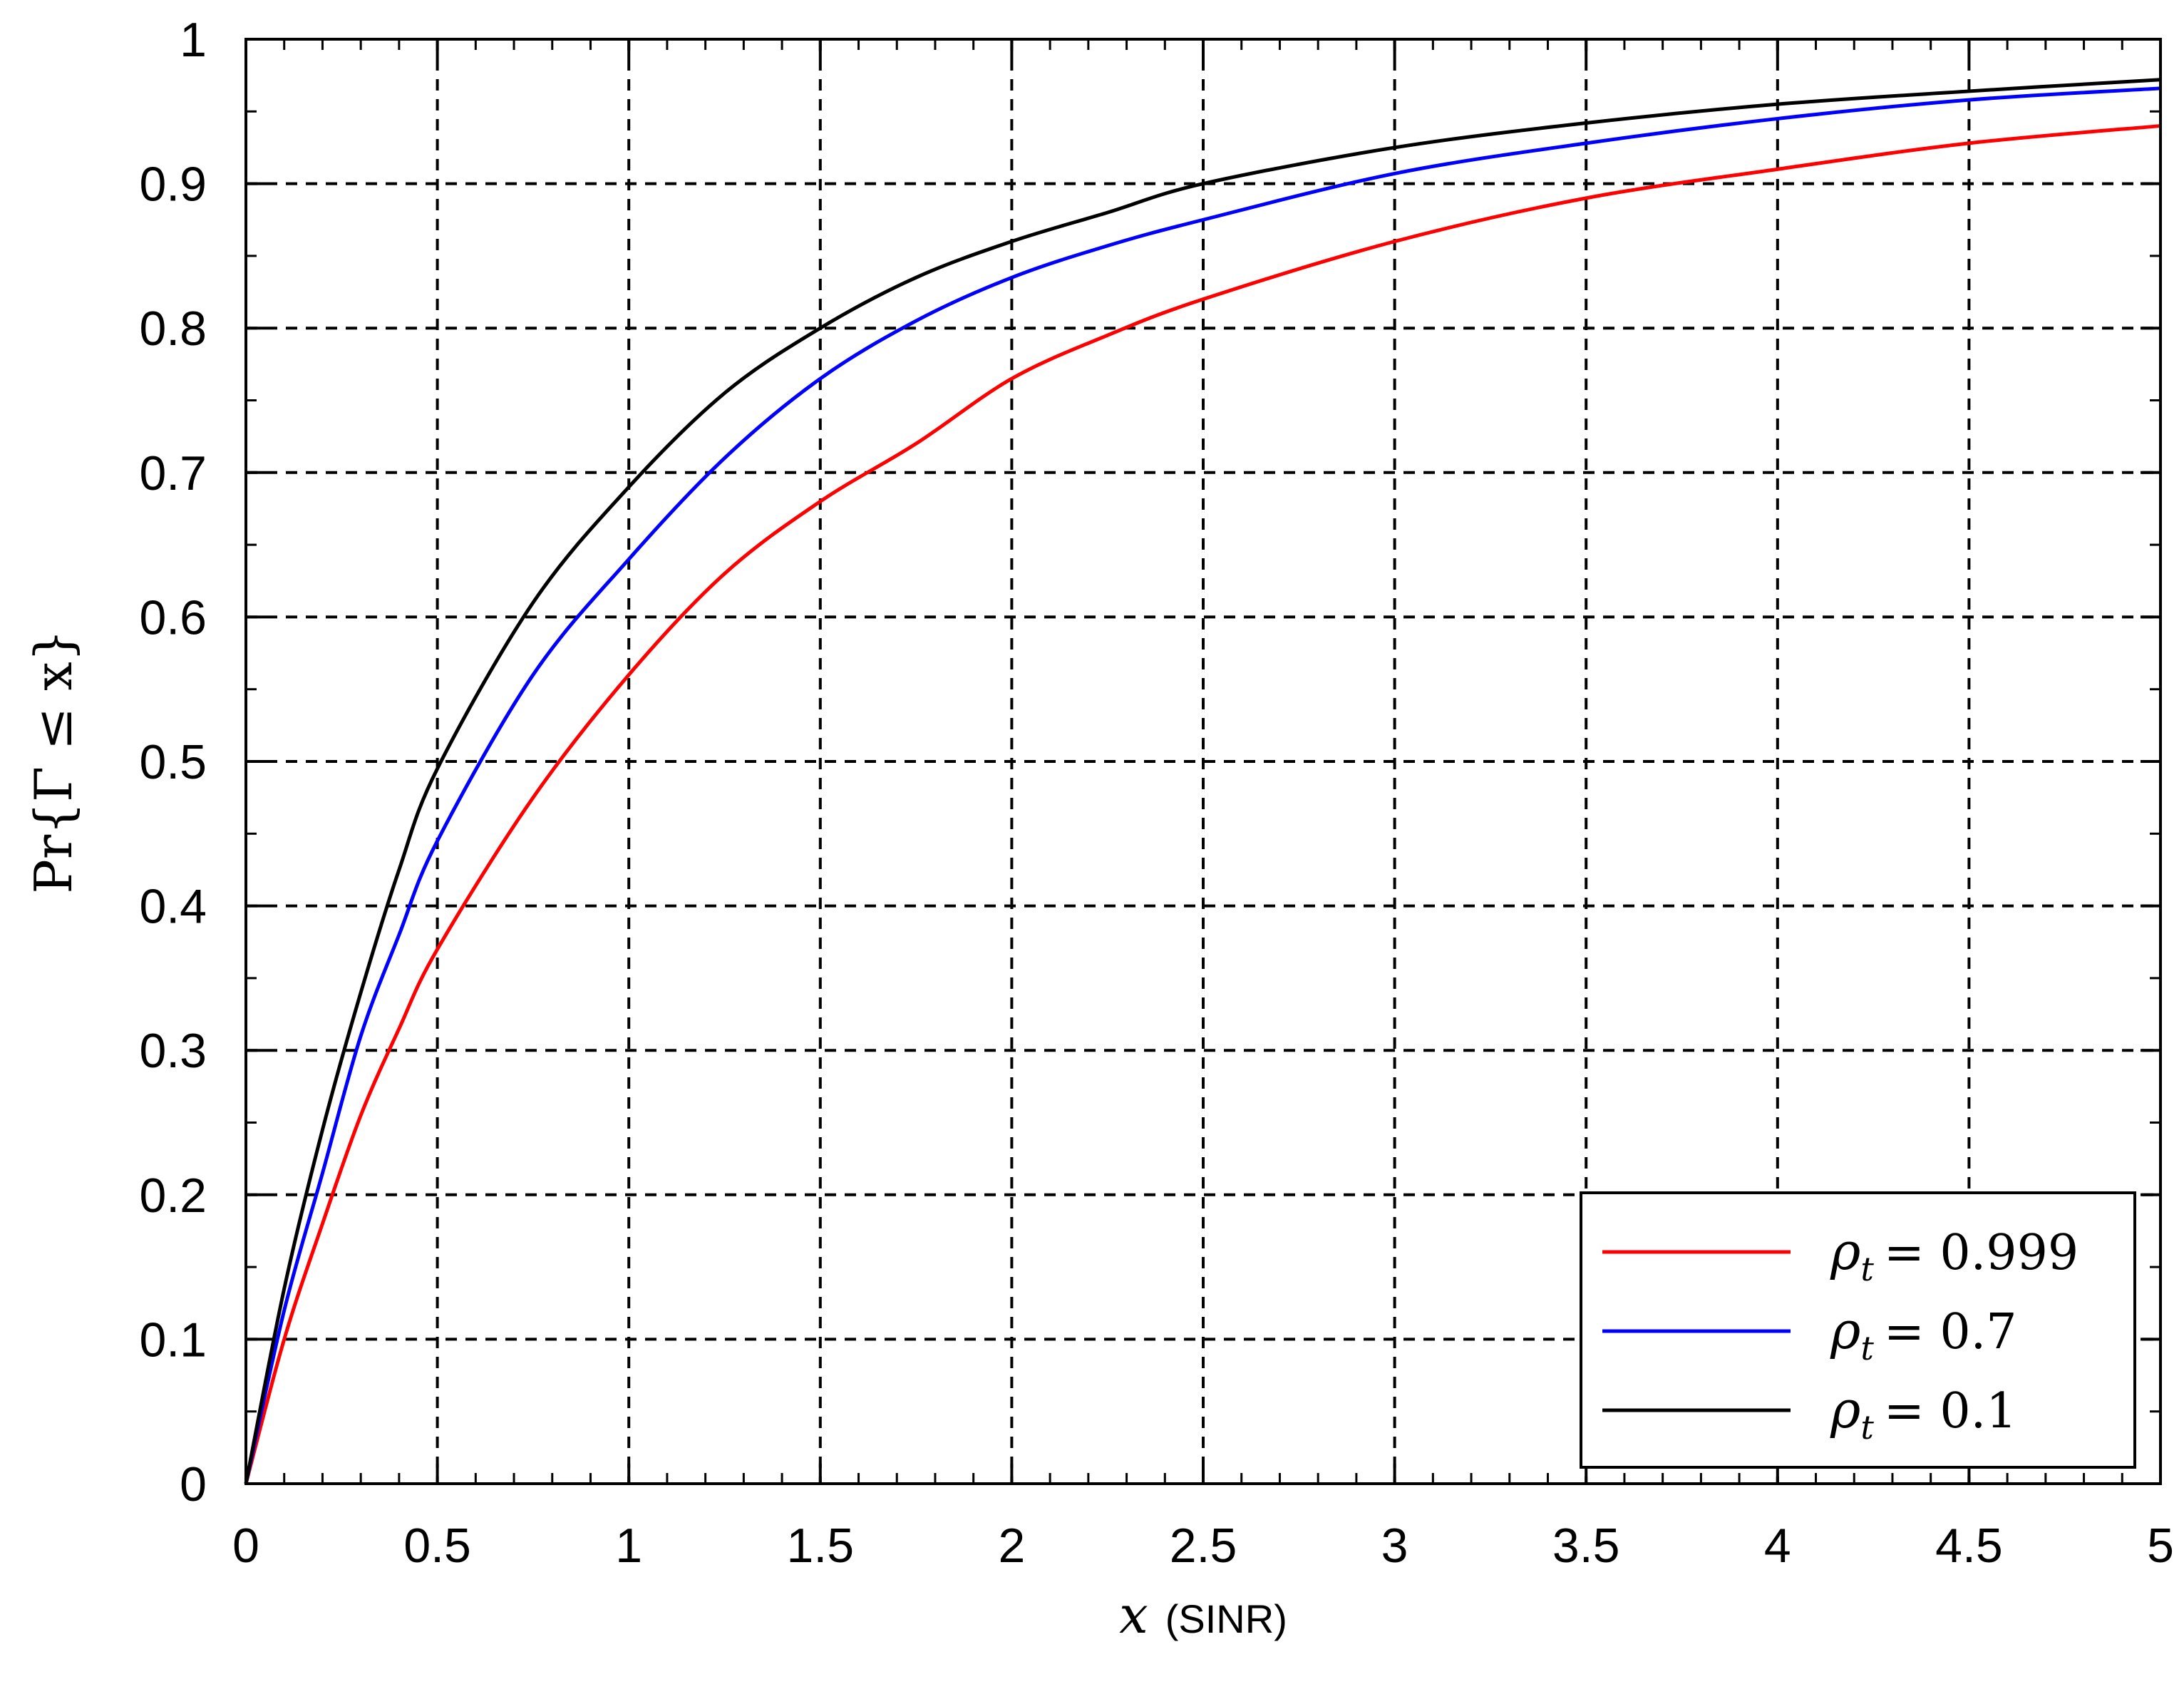 The height and width of the screenshot is (1699, 2184). Describe the element at coordinates (193, 40) in the screenshot. I see `y-tick-label: 1` at that location.